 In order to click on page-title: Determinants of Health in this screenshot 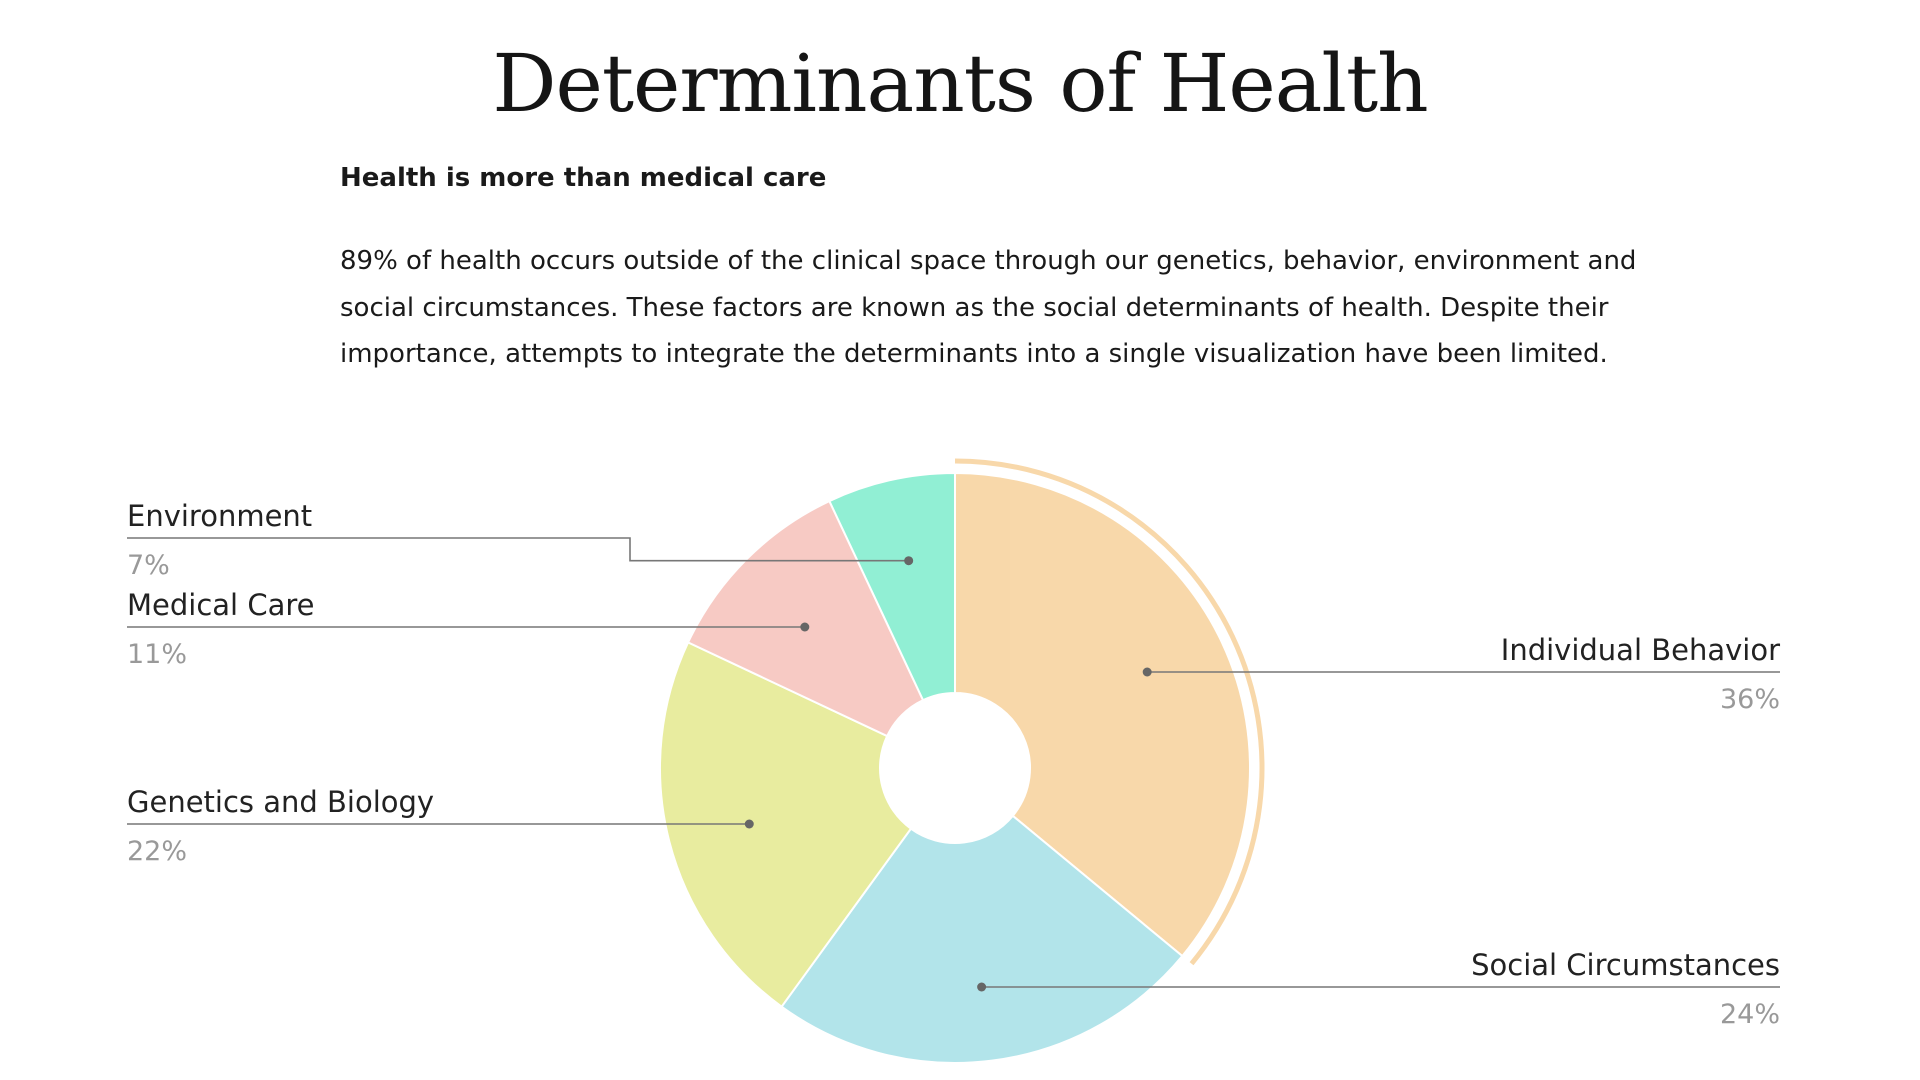, I will do `click(960, 83)`.